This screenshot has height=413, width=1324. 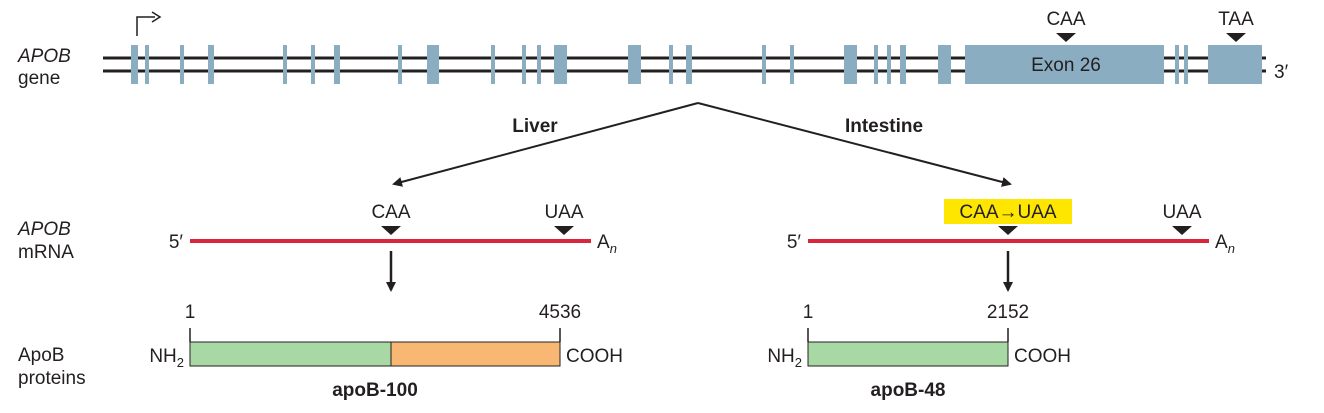 I want to click on gene-taa-codon: TAA, so click(x=1236, y=19).